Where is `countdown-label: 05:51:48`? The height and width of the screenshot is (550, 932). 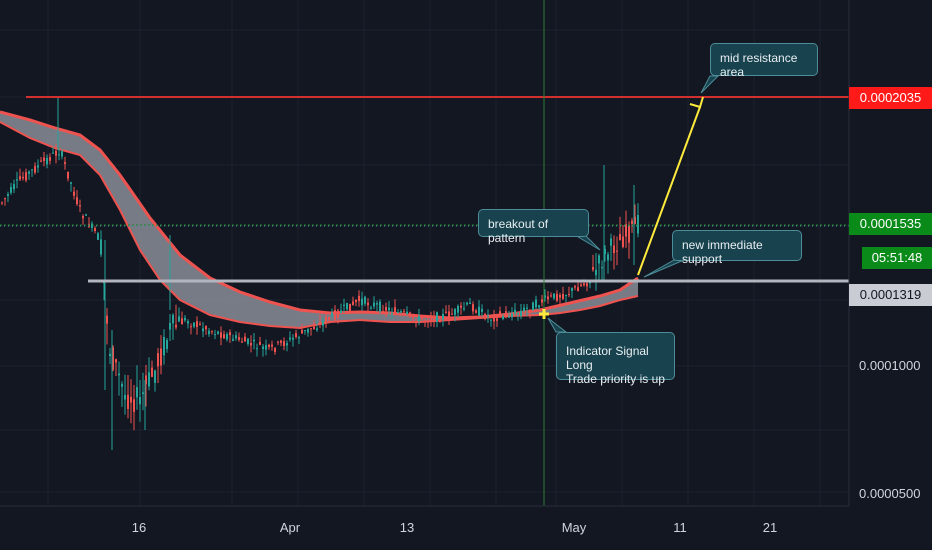
countdown-label: 05:51:48 is located at coordinates (897, 258).